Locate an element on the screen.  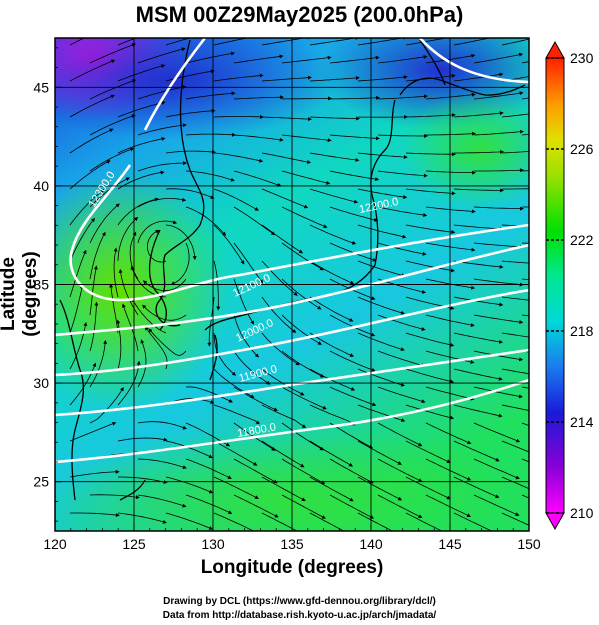
x-tick-label: 145 is located at coordinates (450, 544).